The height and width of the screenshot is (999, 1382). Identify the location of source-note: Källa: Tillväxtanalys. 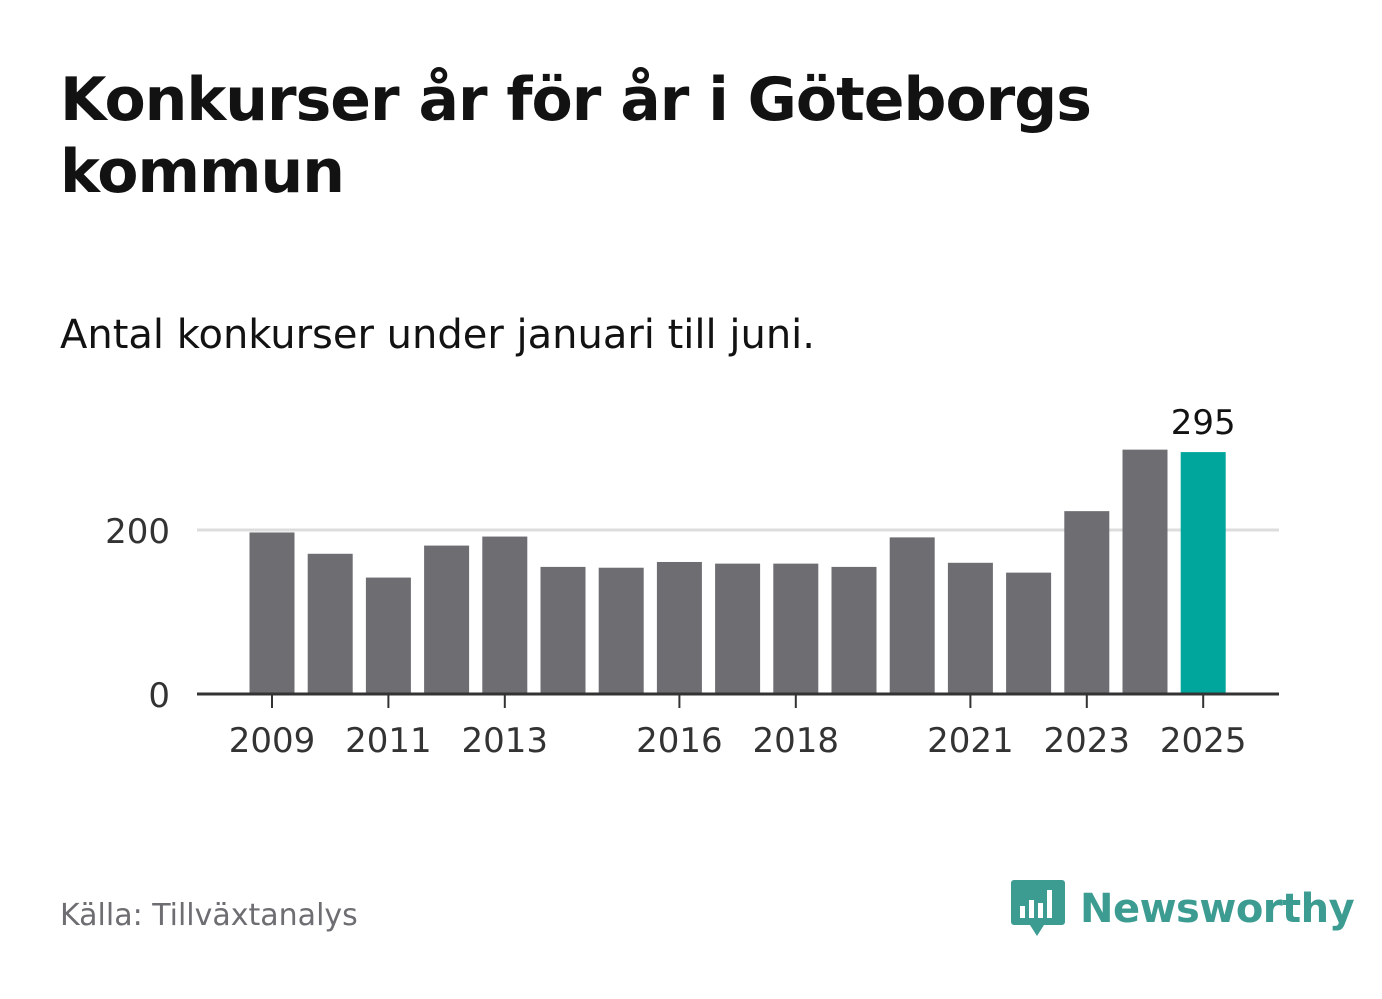
(209, 915).